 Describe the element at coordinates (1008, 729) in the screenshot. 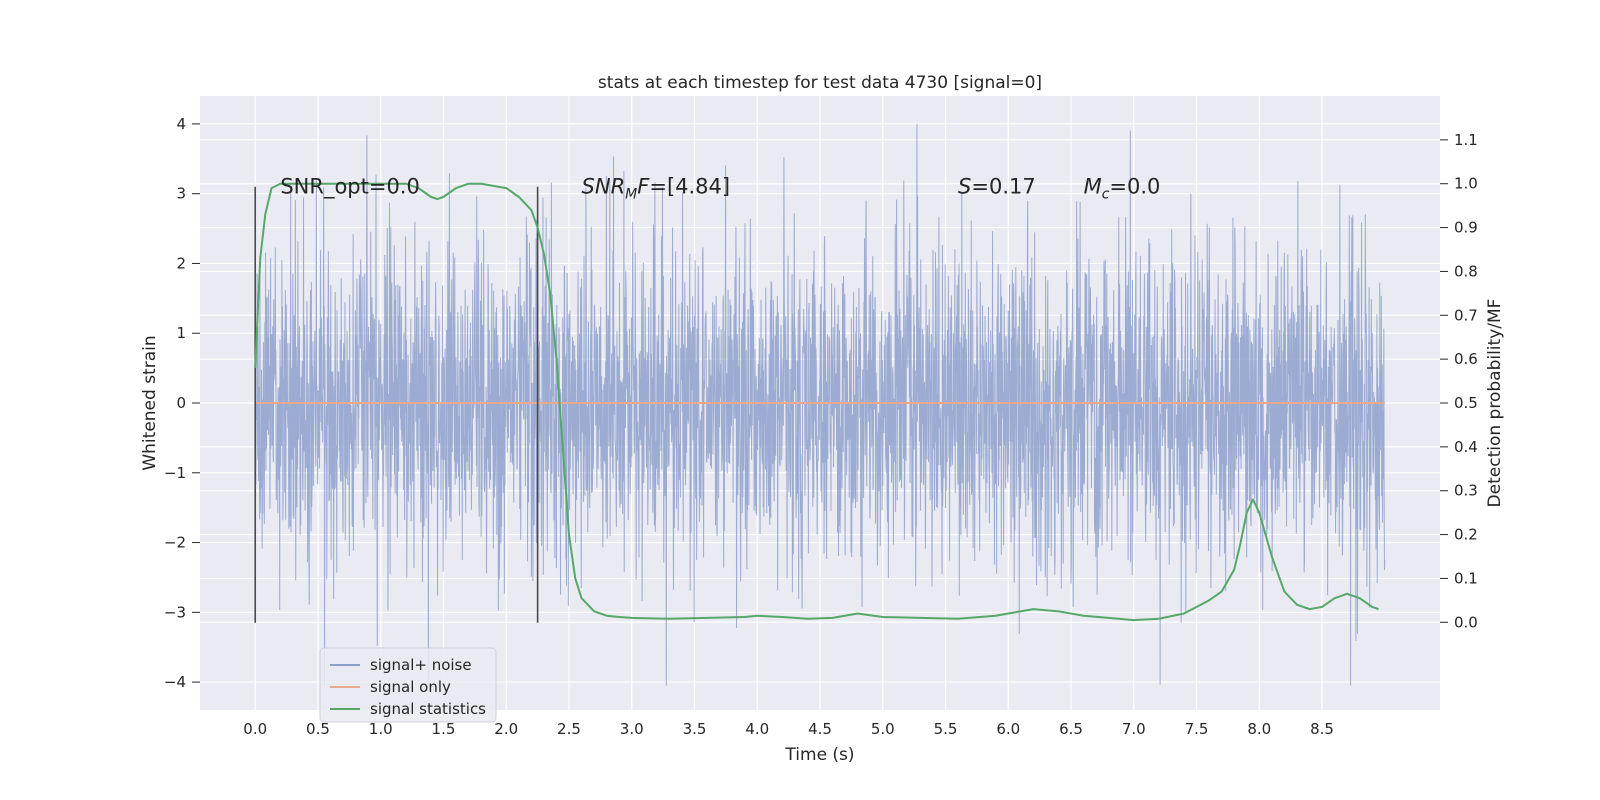

I see `x-tick-label: 6.0` at that location.